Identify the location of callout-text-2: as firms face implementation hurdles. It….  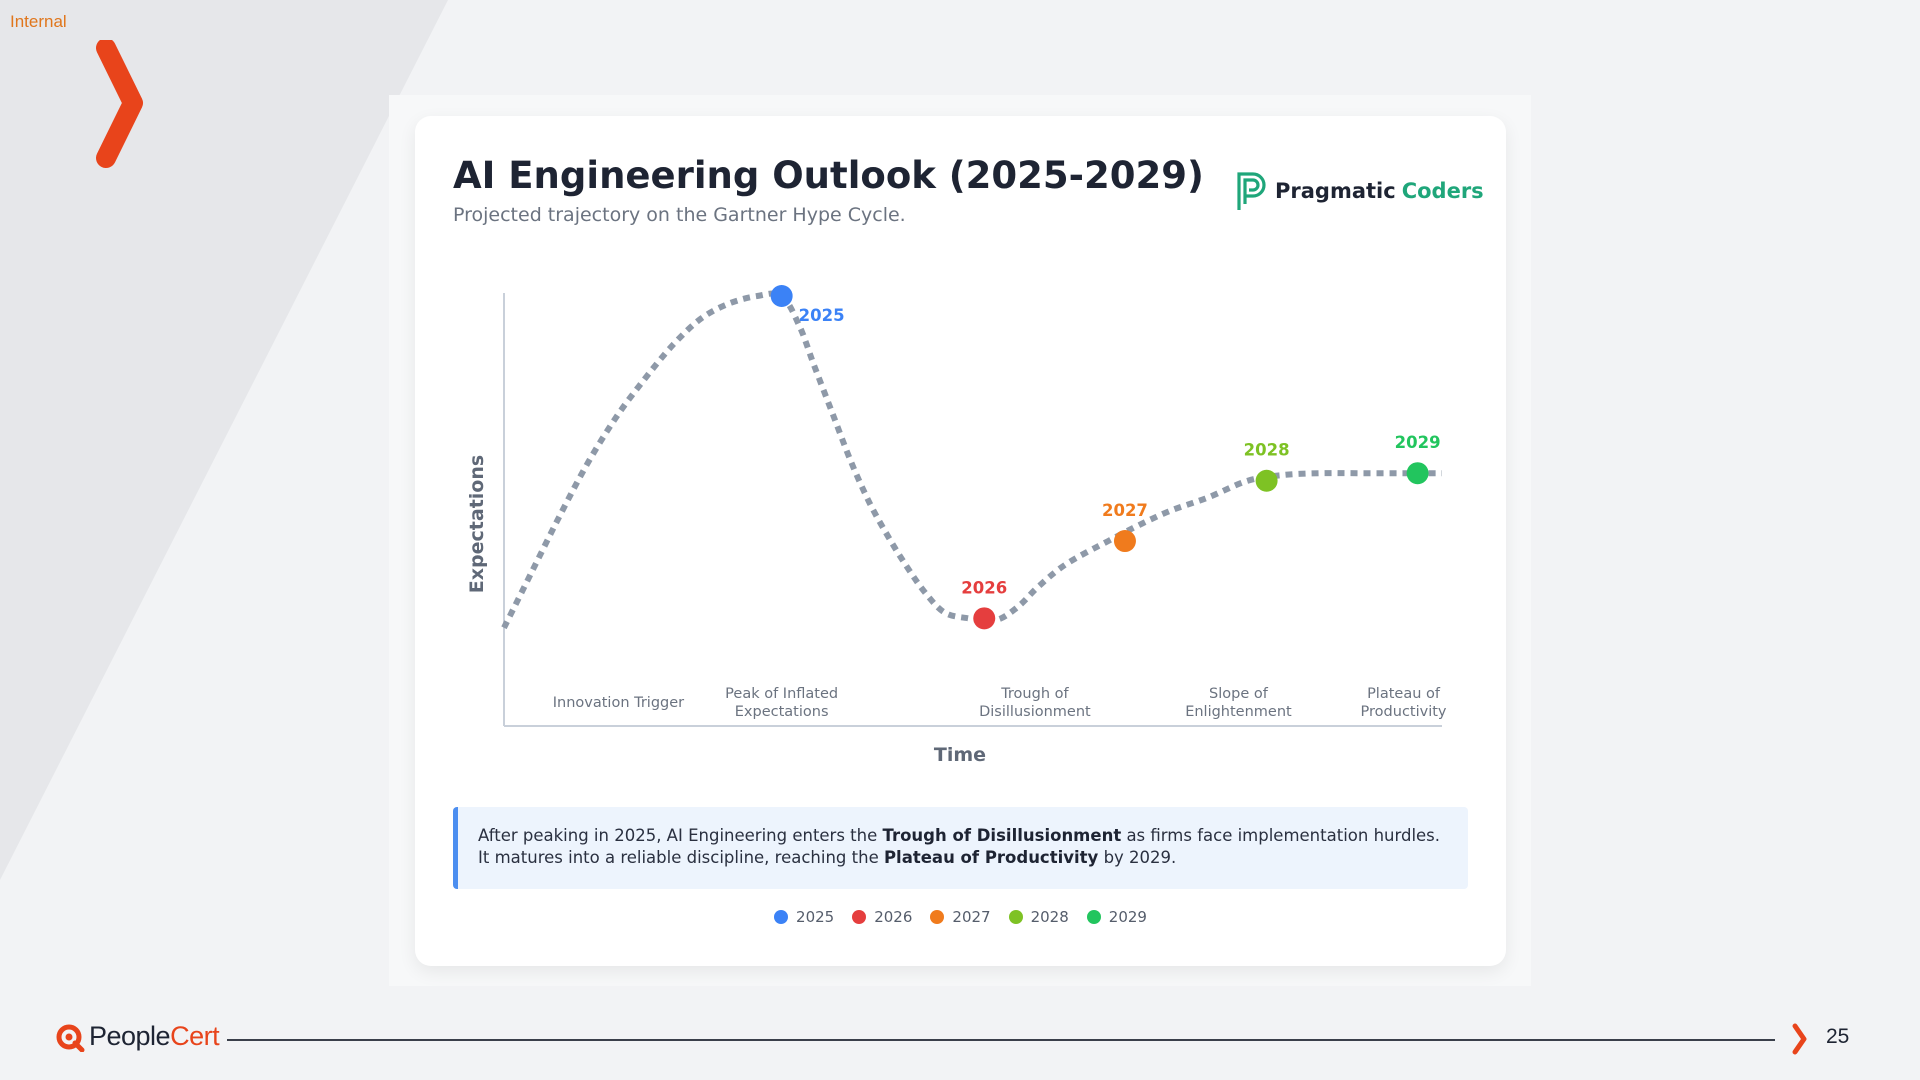
(959, 846).